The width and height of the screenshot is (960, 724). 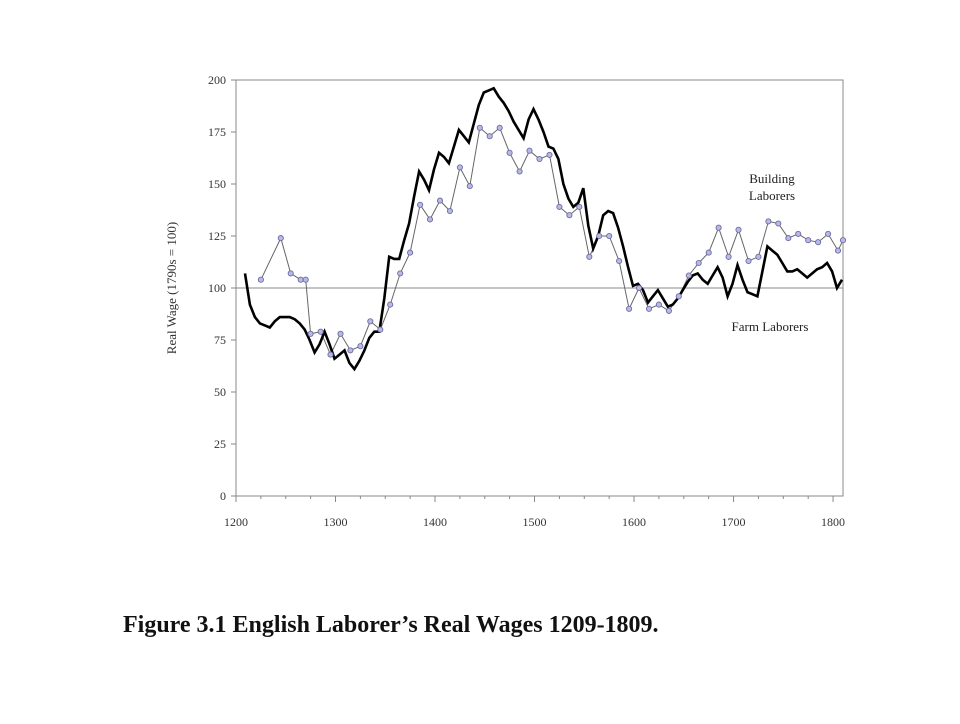 I want to click on y-tick-label: 150, so click(x=217, y=184).